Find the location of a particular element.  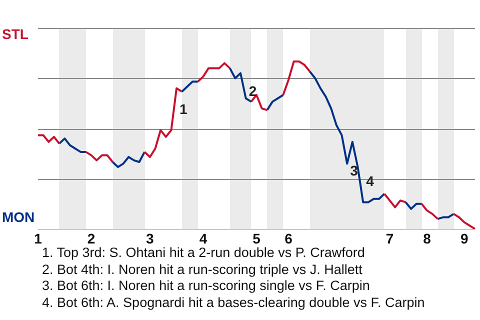

x-tick-label: 2 is located at coordinates (91, 238).